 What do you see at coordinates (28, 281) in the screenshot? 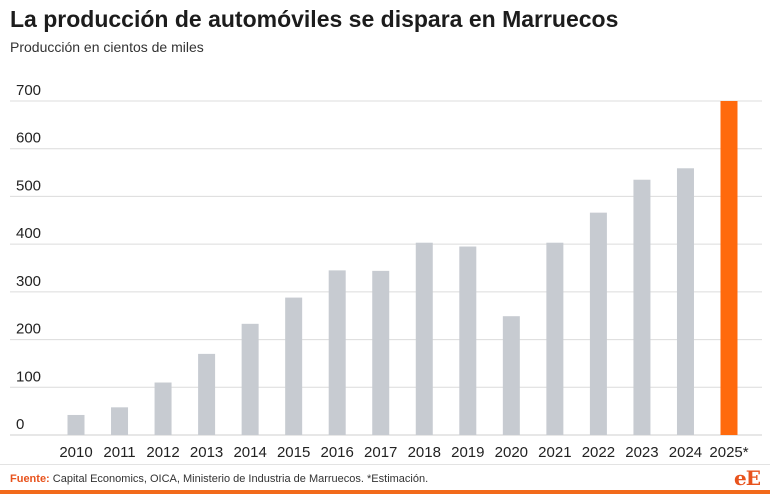
I see `y-tick-label: 300` at bounding box center [28, 281].